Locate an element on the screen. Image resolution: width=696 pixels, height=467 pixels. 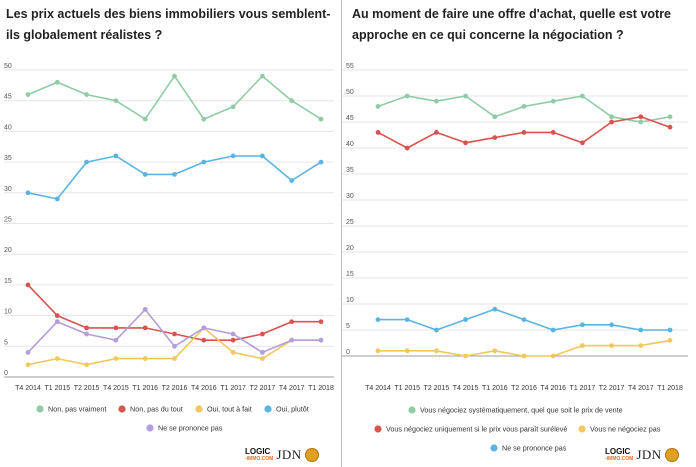
x-tick-label: T4 2014 is located at coordinates (378, 388).